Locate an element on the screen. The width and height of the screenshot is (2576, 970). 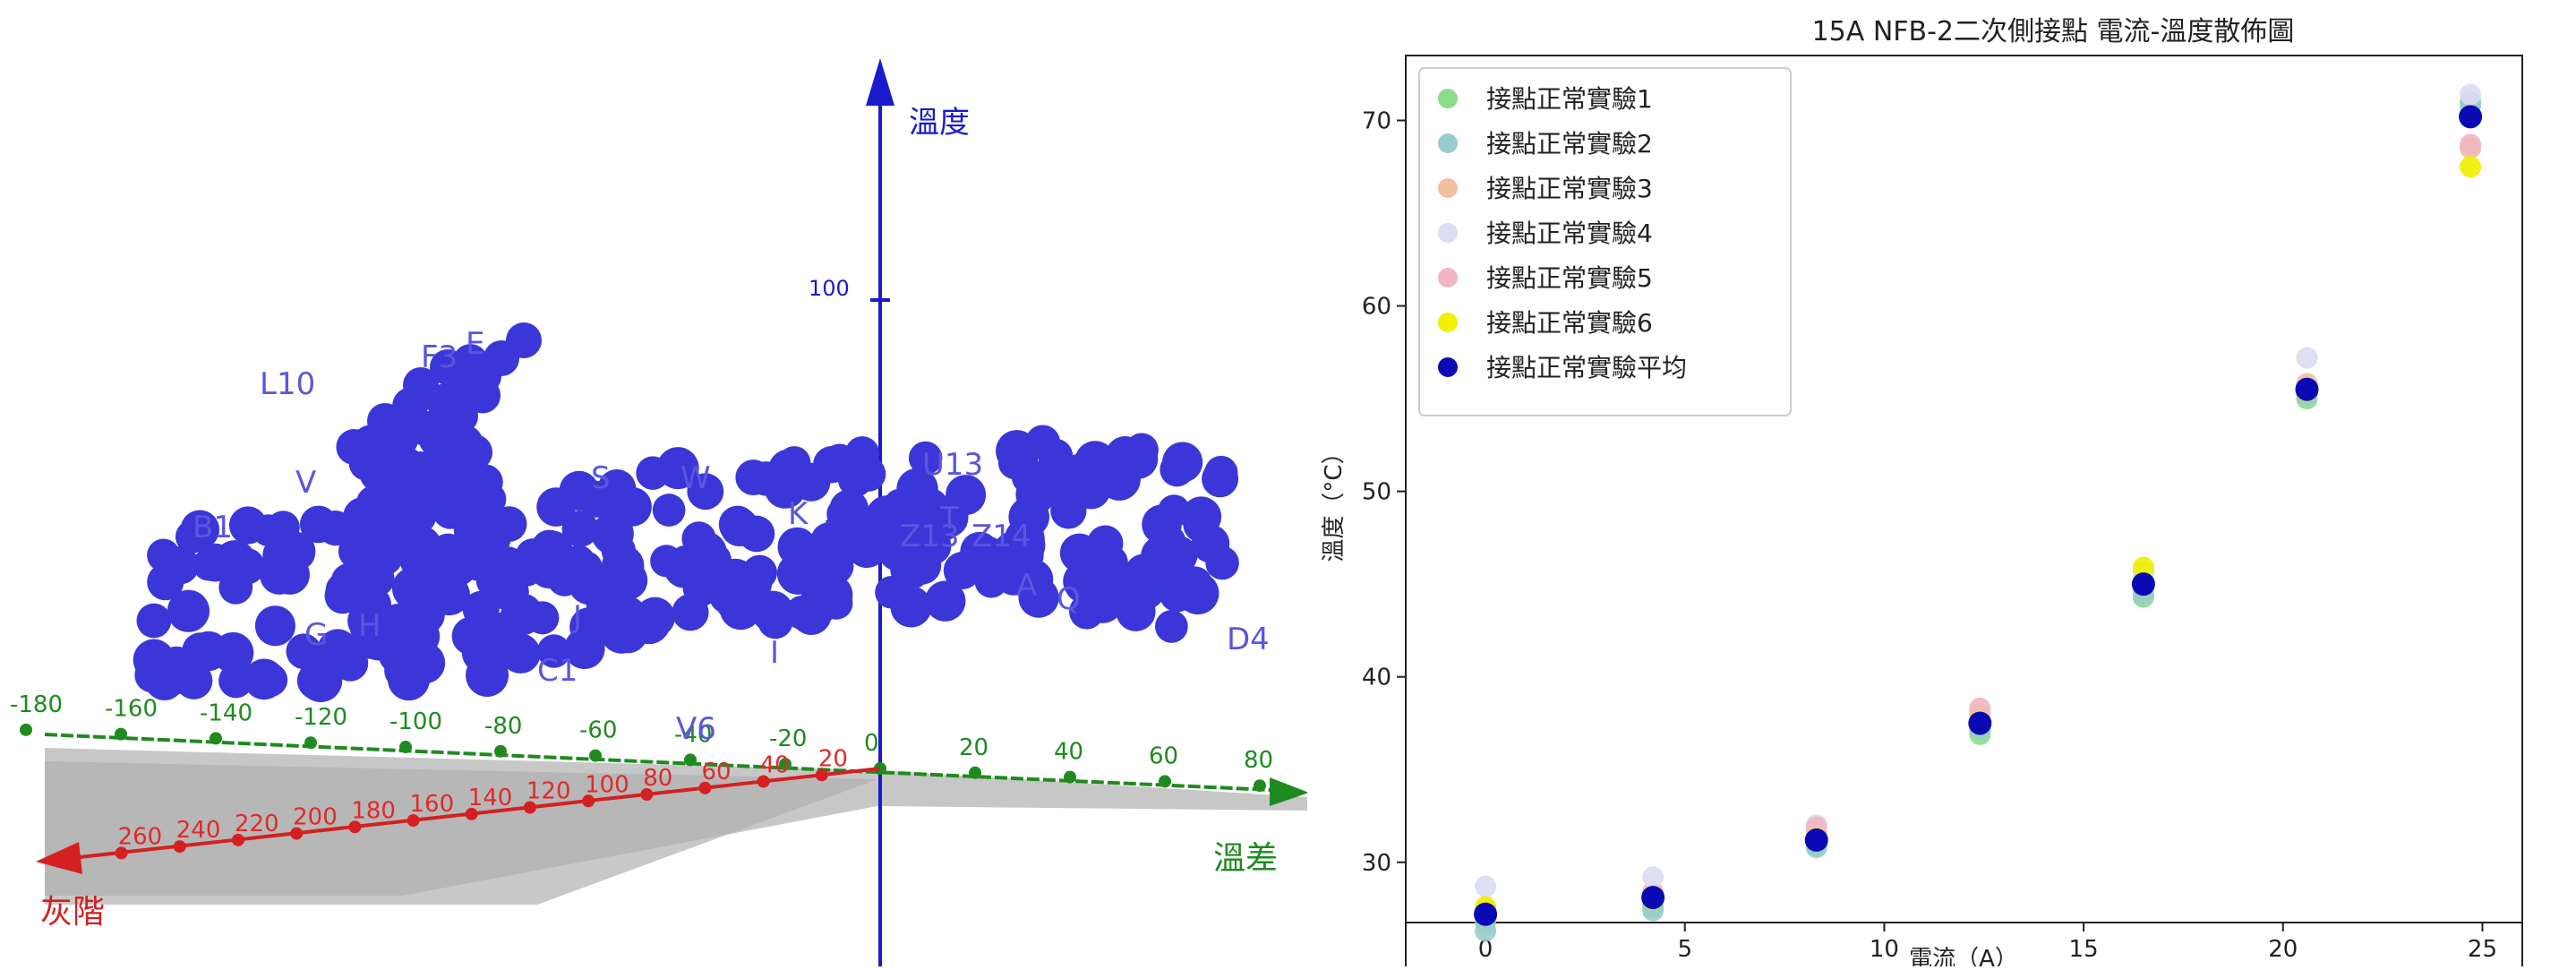
y-tick-label: 20 is located at coordinates (974, 747).